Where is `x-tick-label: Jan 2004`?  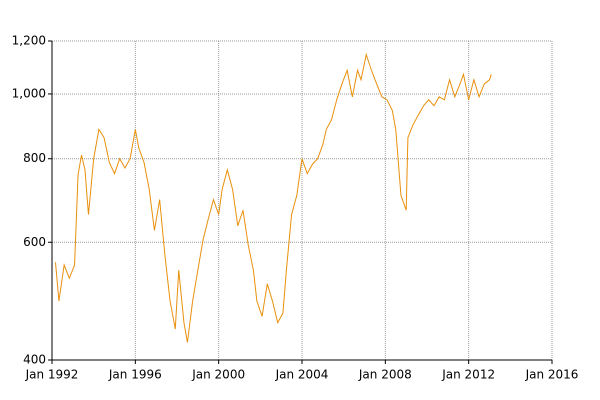 x-tick-label: Jan 2004 is located at coordinates (302, 375).